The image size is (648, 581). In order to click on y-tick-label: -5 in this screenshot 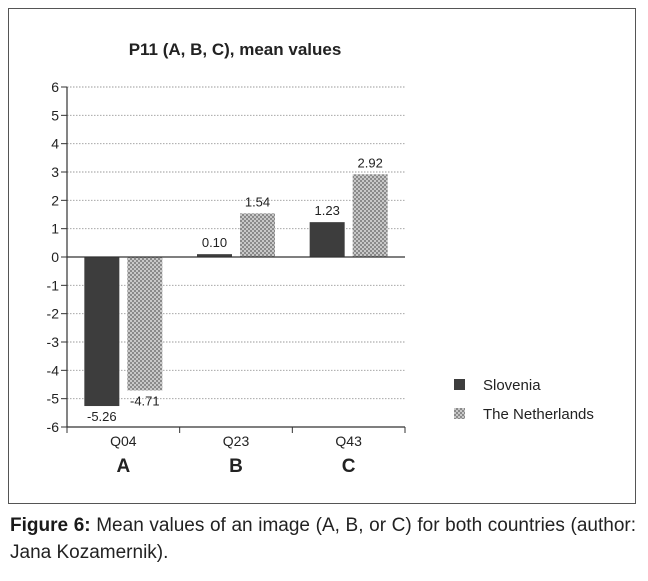, I will do `click(53, 399)`.